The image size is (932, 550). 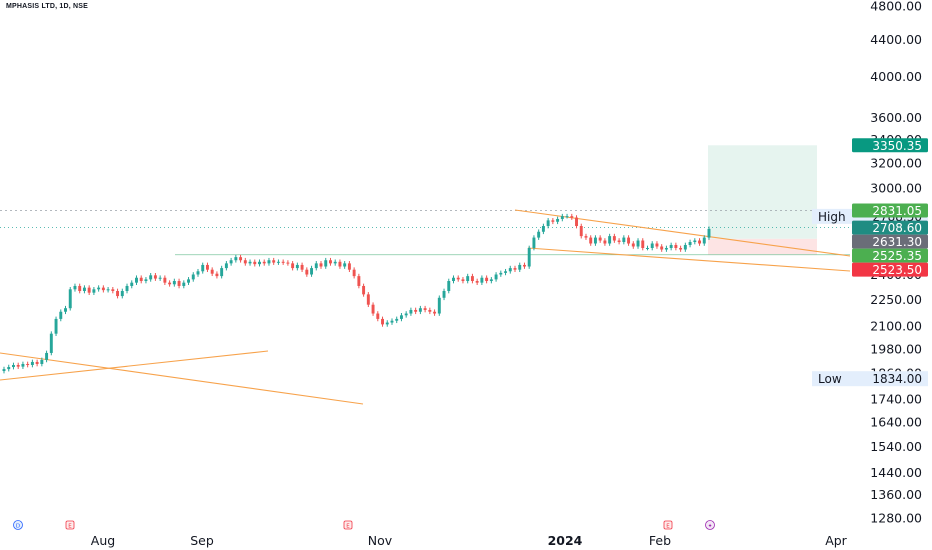 I want to click on event-marker: D, so click(x=18, y=525).